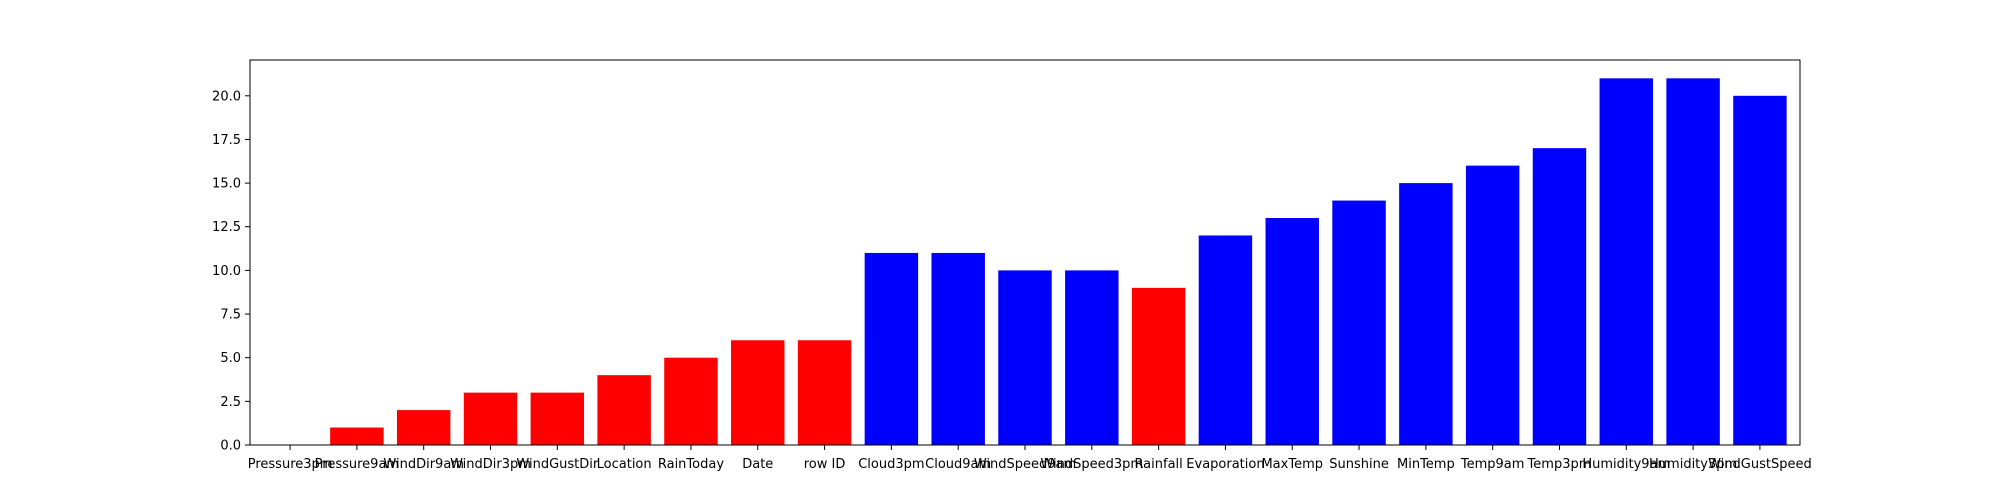 The height and width of the screenshot is (500, 2000). I want to click on x-tick-label: RainToday, so click(691, 464).